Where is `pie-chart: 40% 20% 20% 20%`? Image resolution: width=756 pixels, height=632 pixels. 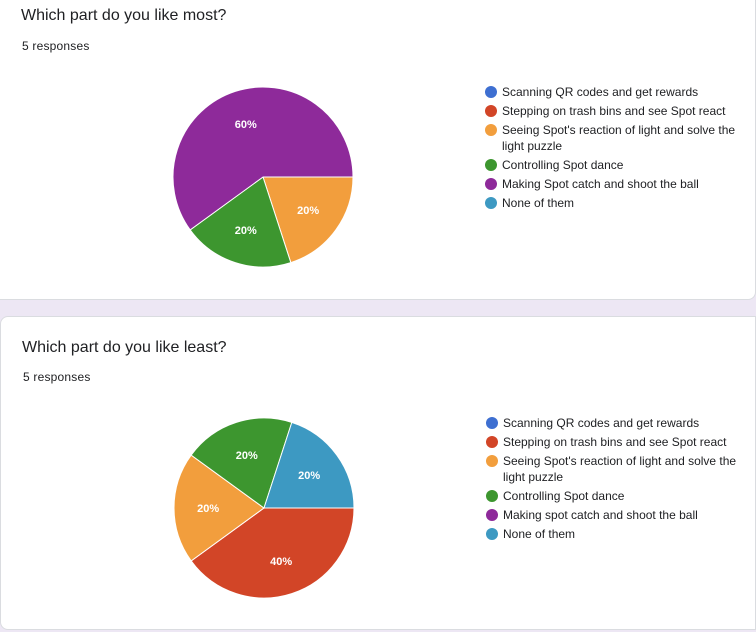 pie-chart: 40% 20% 20% 20% is located at coordinates (264, 508).